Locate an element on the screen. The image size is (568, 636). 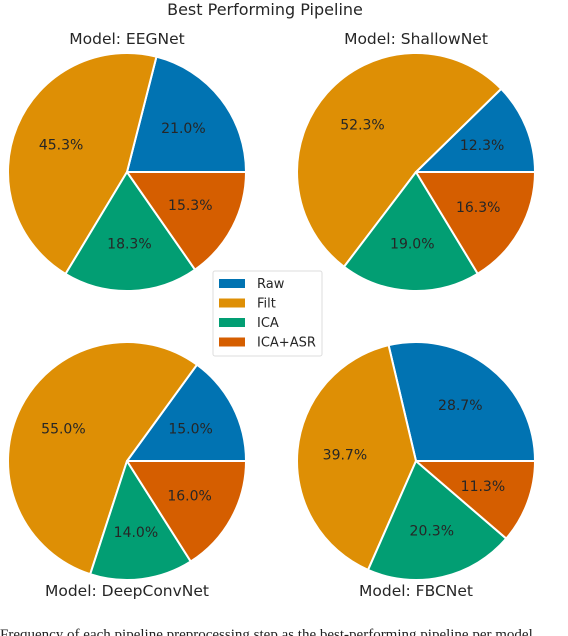
pie-label-filt: 52.3% is located at coordinates (362, 126).